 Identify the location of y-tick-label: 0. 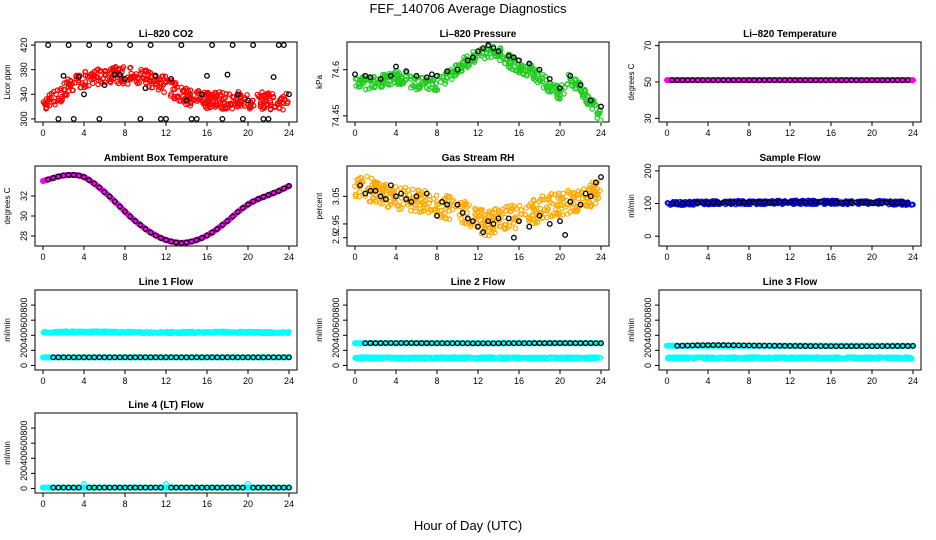
(24, 365).